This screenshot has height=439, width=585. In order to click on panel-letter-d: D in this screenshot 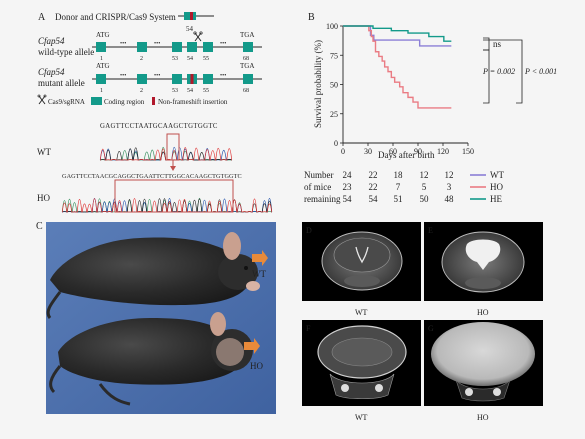, I will do `click(309, 230)`.